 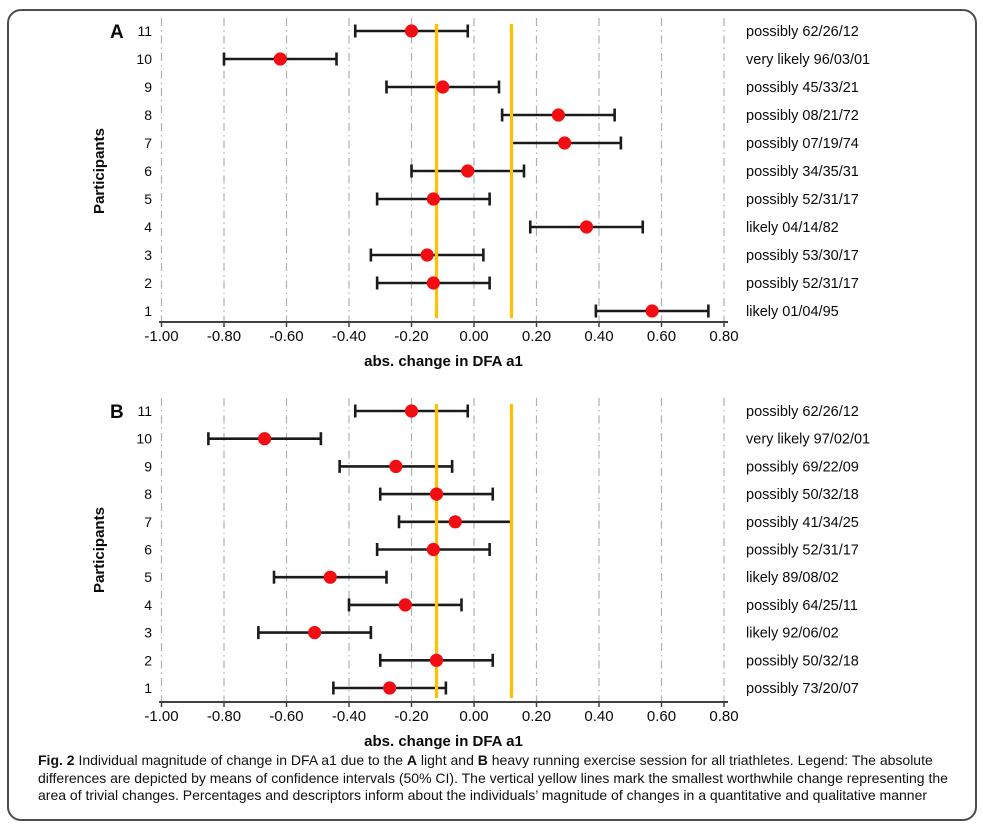 I want to click on qualitative-label: possibly 07/19/74, so click(x=802, y=144).